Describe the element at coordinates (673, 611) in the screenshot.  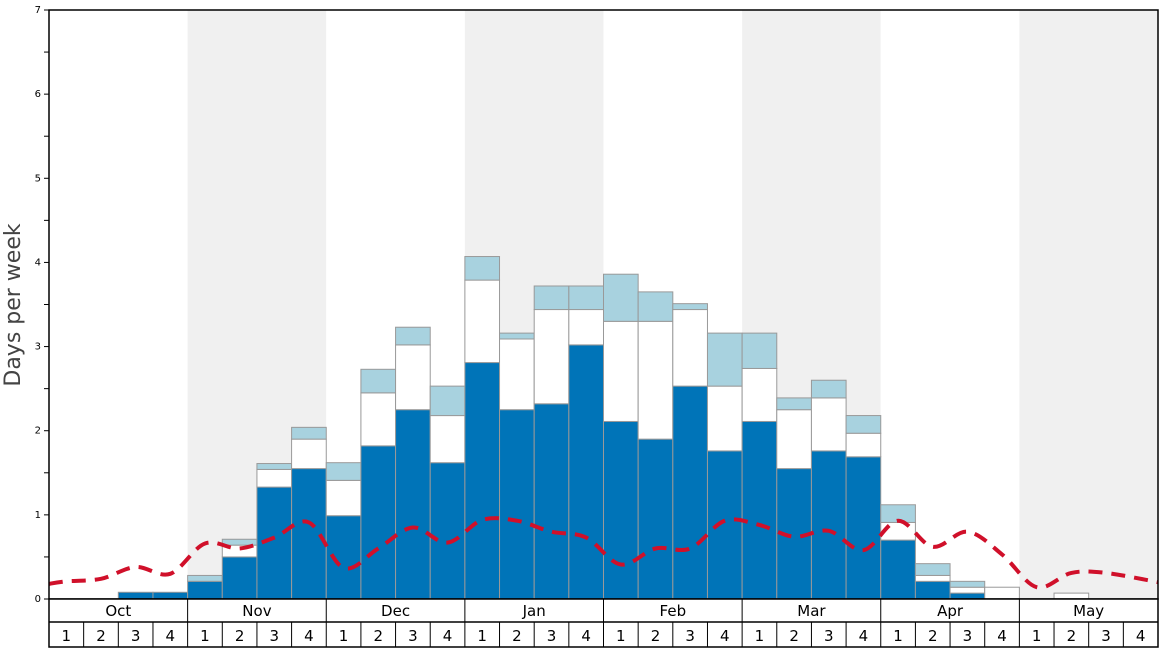
I see `month-label-feb: Feb` at that location.